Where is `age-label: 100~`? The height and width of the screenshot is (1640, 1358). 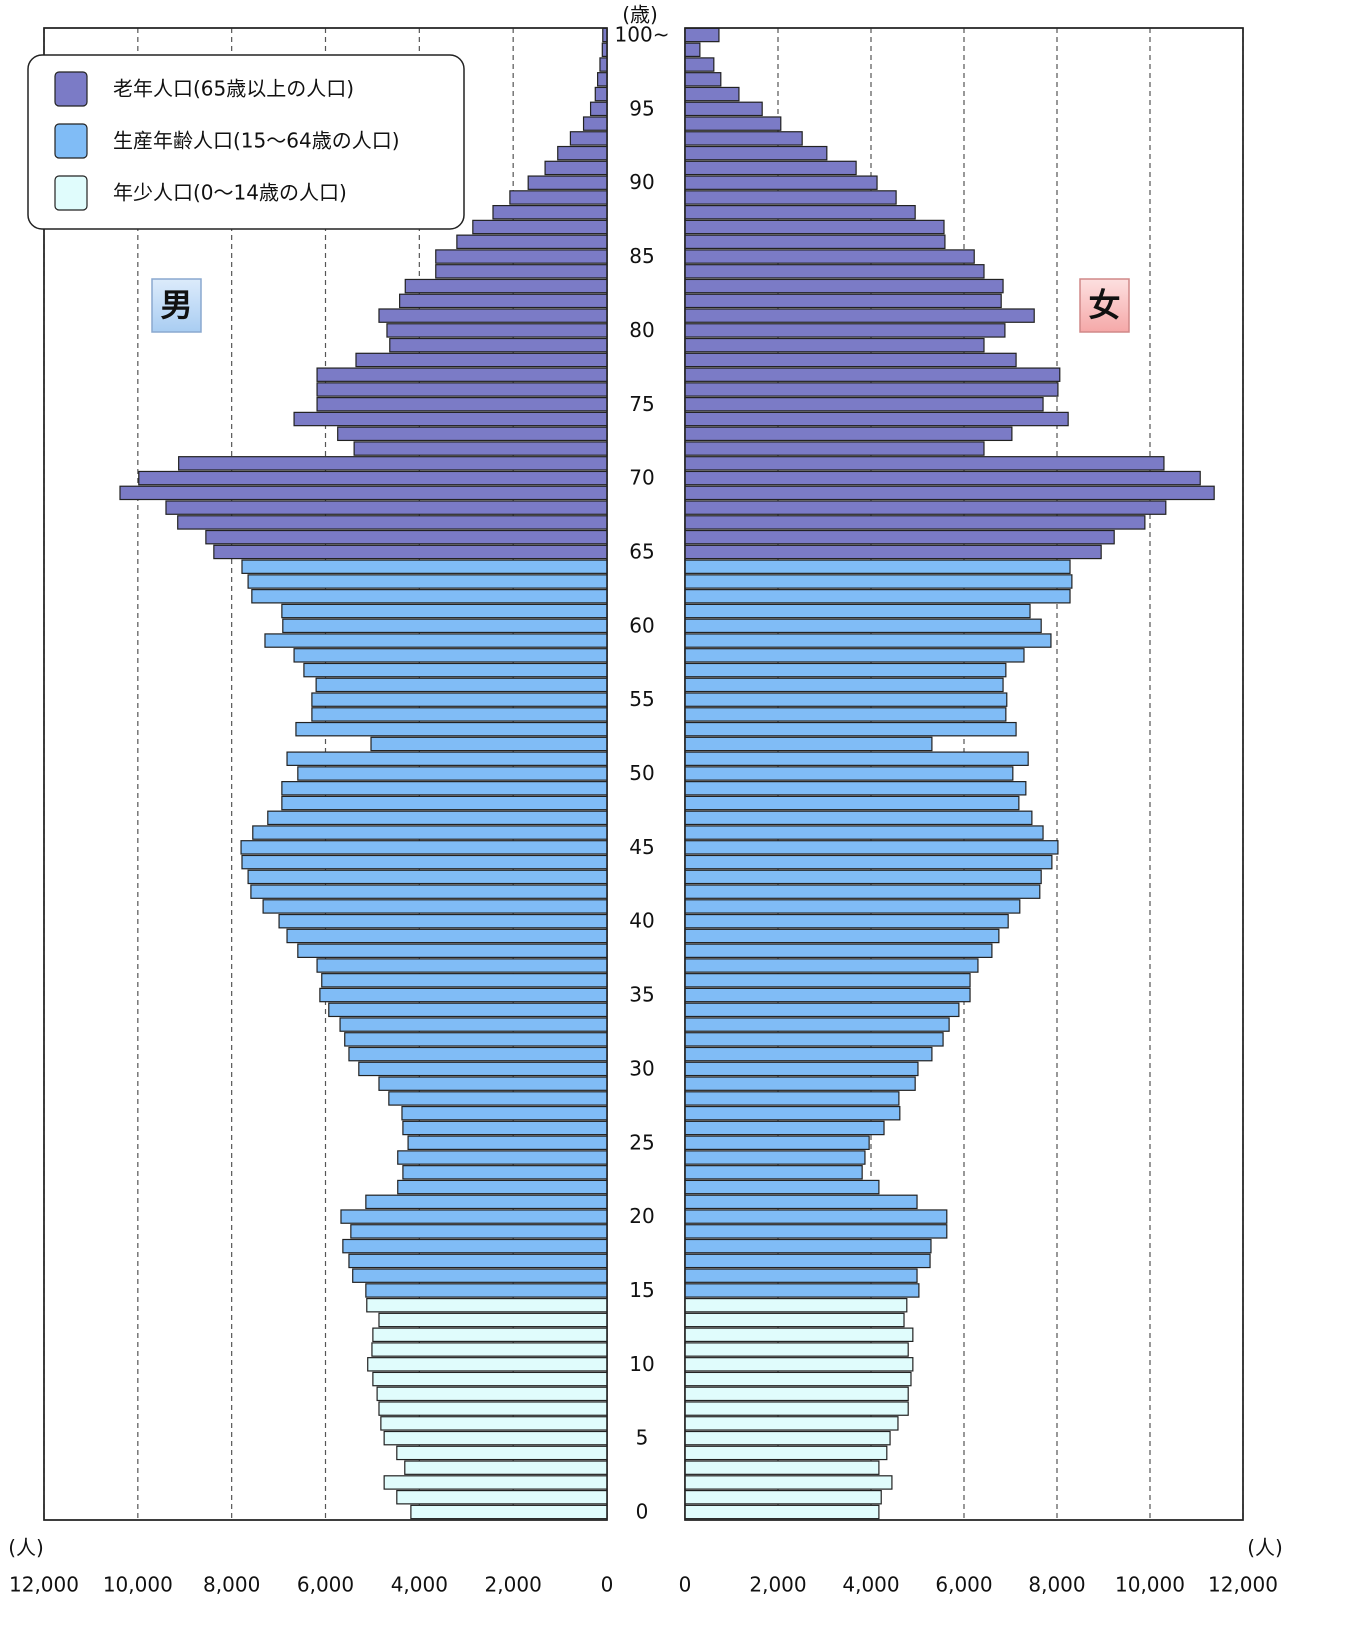 age-label: 100~ is located at coordinates (642, 35).